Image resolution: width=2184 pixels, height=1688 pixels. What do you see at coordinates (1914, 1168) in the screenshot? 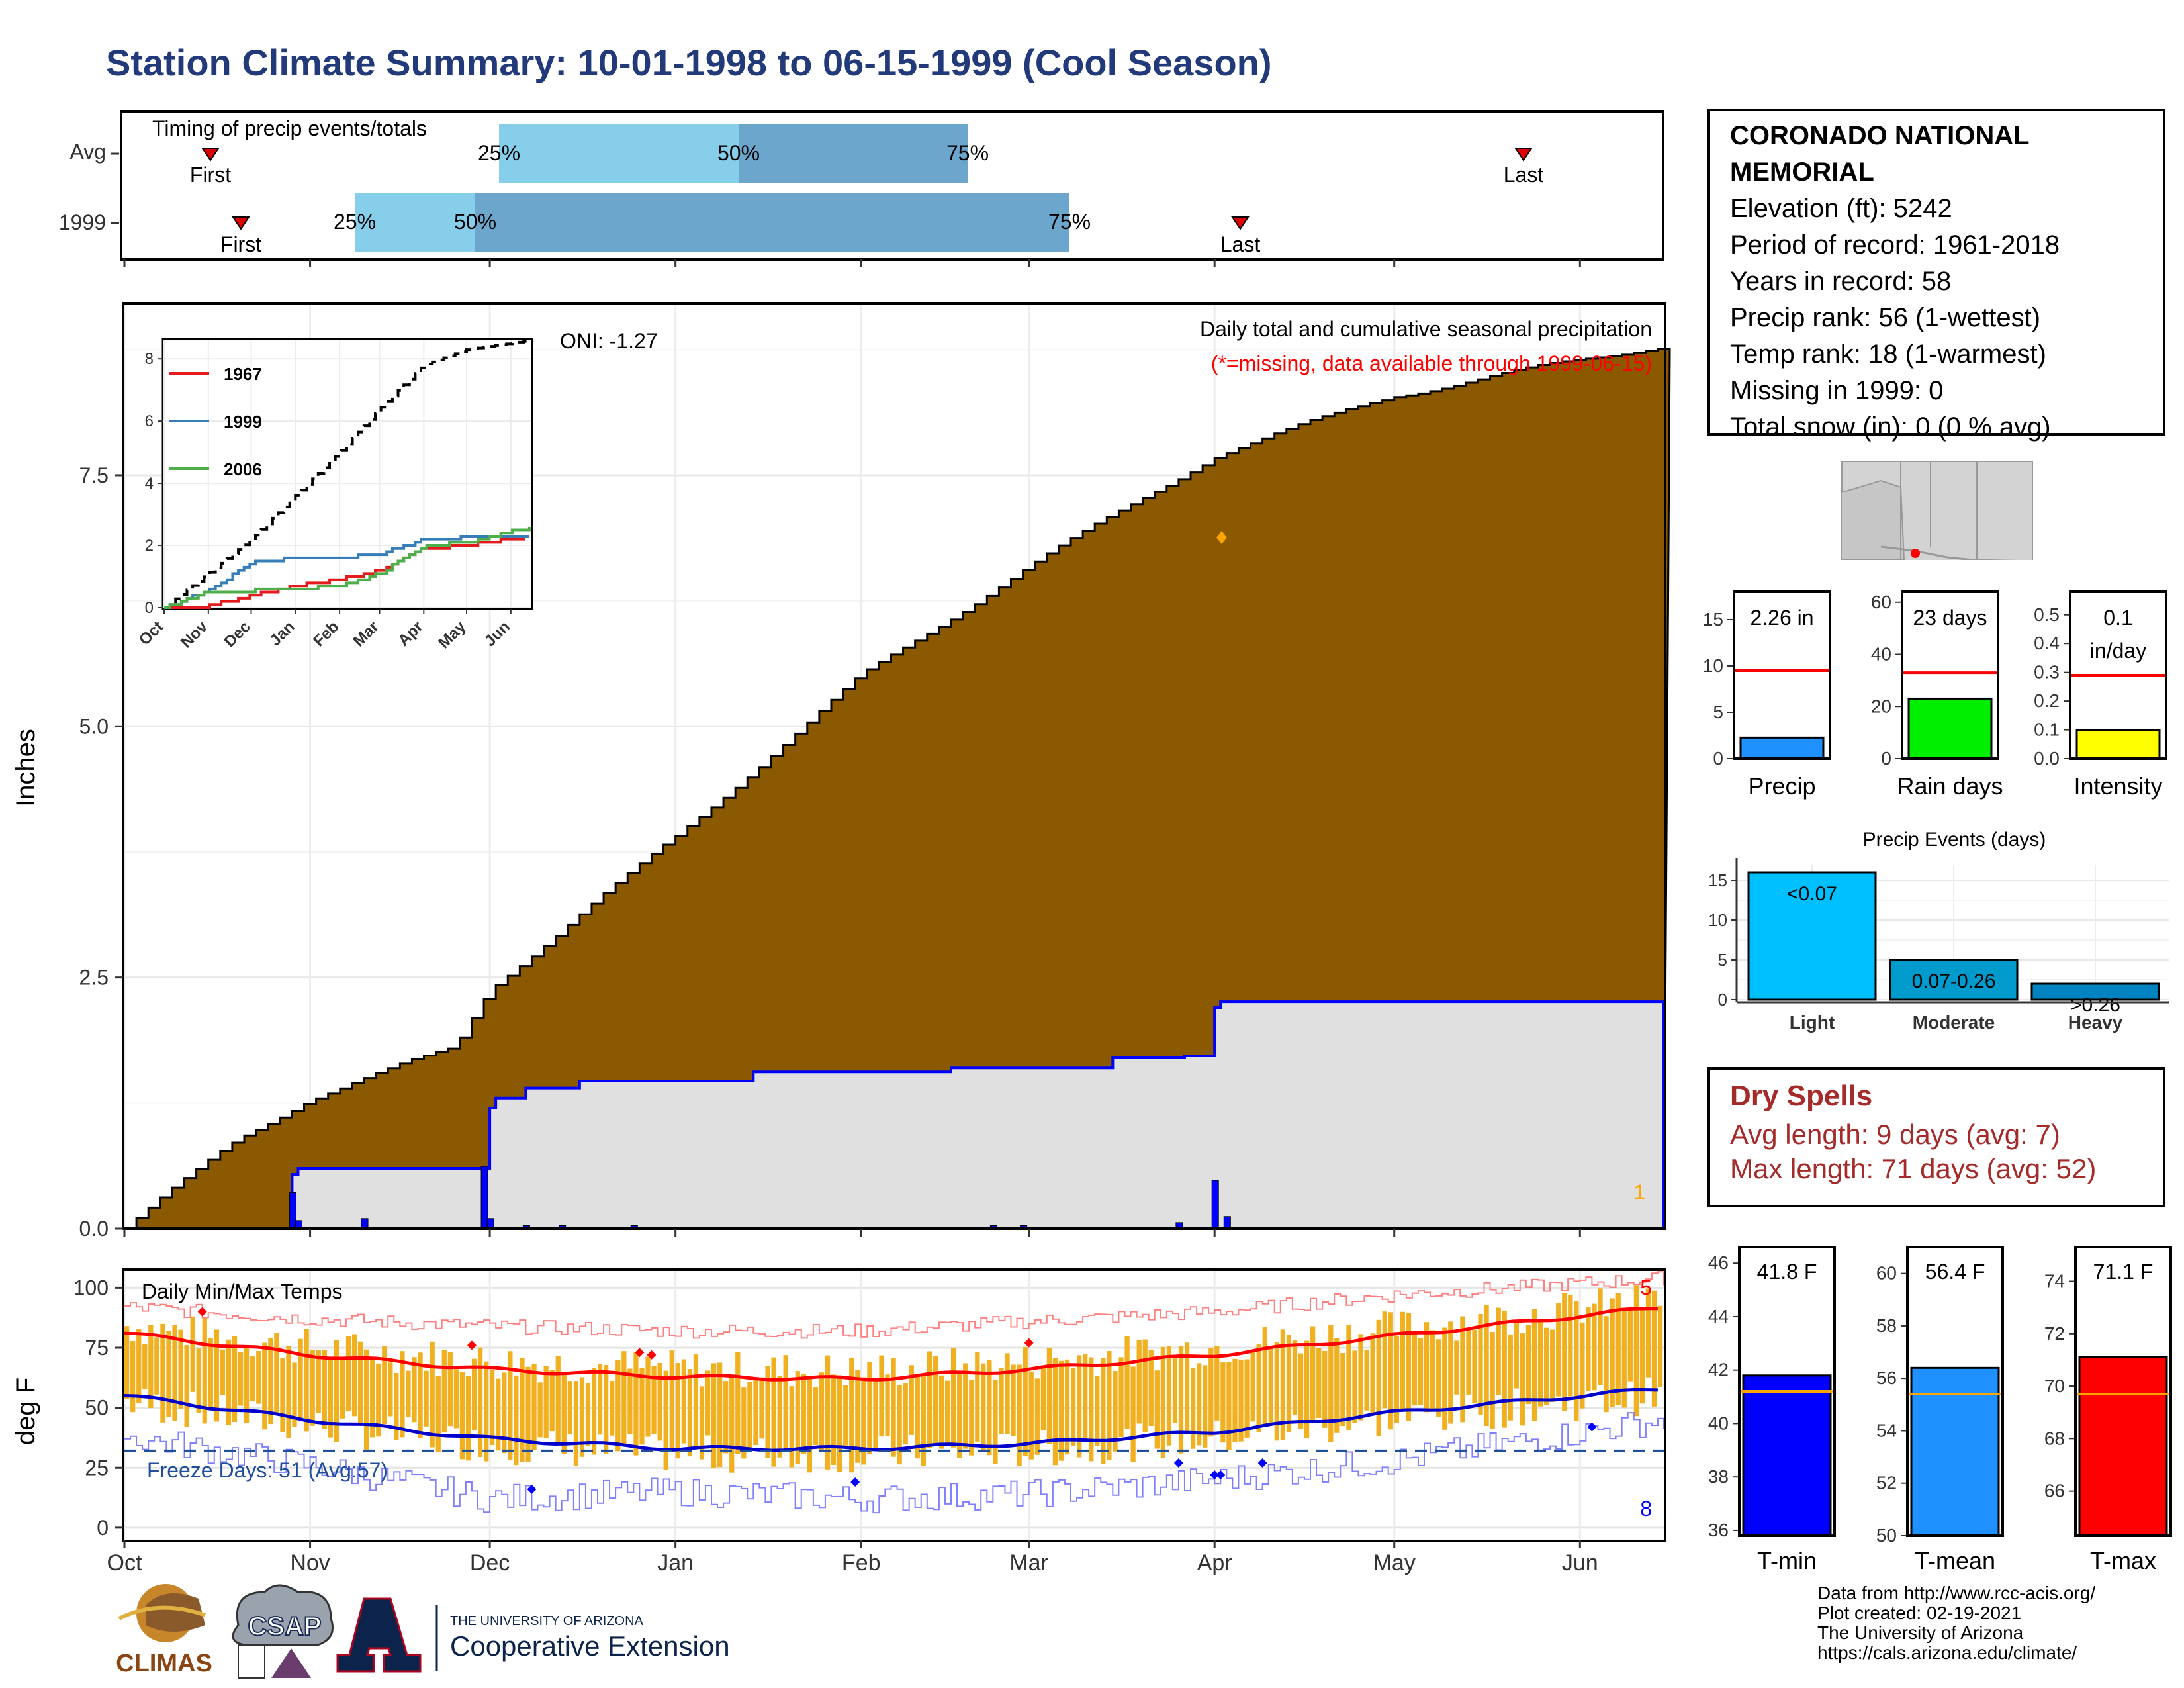
I see `dry-spells-max: Max length: 71 days (avg: 52)` at bounding box center [1914, 1168].